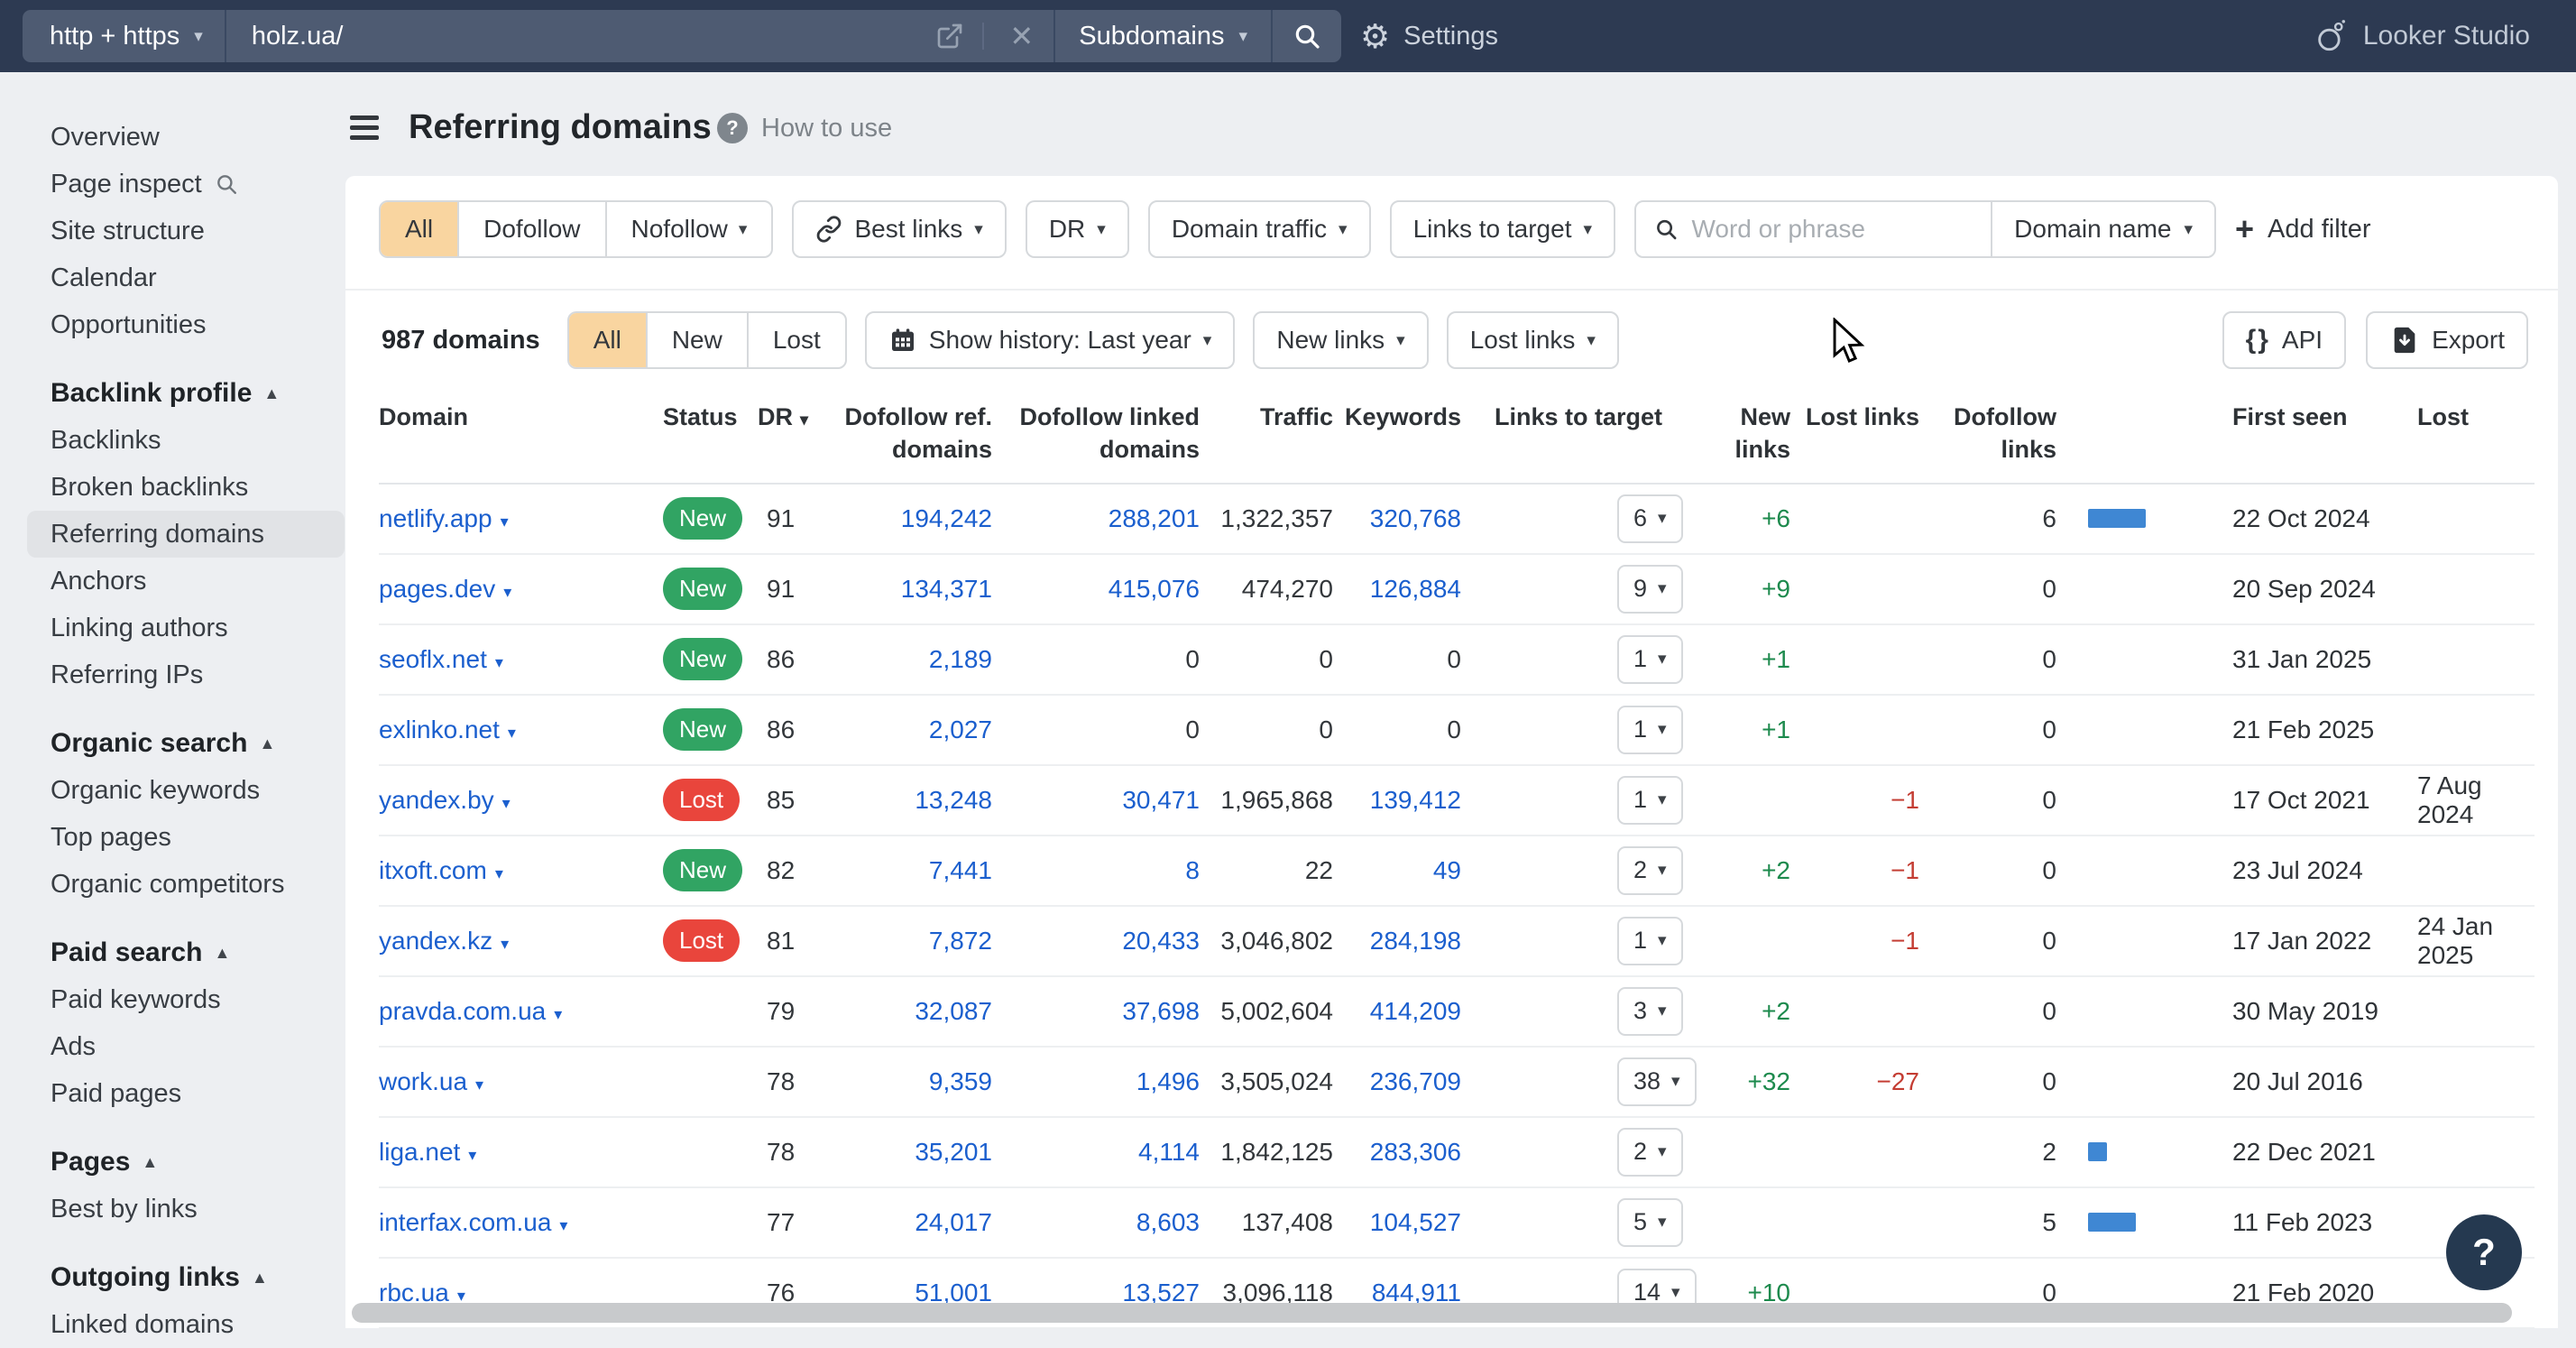  I want to click on keywords-link: 126,884, so click(1415, 588).